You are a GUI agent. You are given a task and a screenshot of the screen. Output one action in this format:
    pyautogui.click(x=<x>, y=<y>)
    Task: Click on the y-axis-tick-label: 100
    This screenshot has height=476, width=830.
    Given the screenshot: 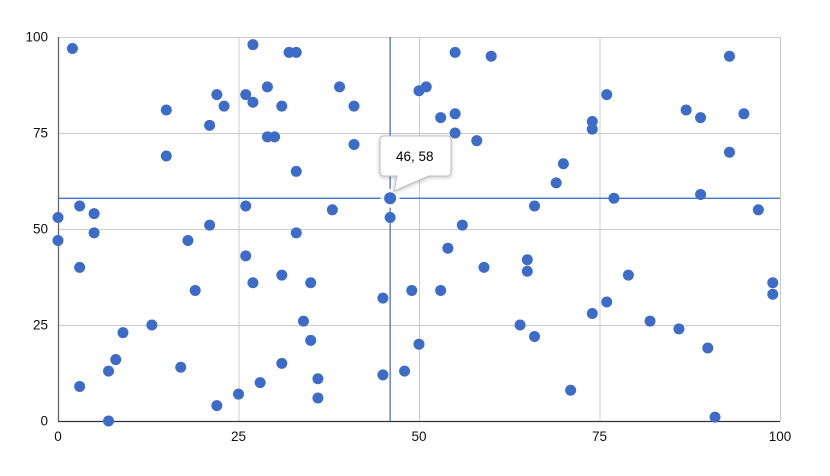 What is the action you would take?
    pyautogui.click(x=36, y=37)
    